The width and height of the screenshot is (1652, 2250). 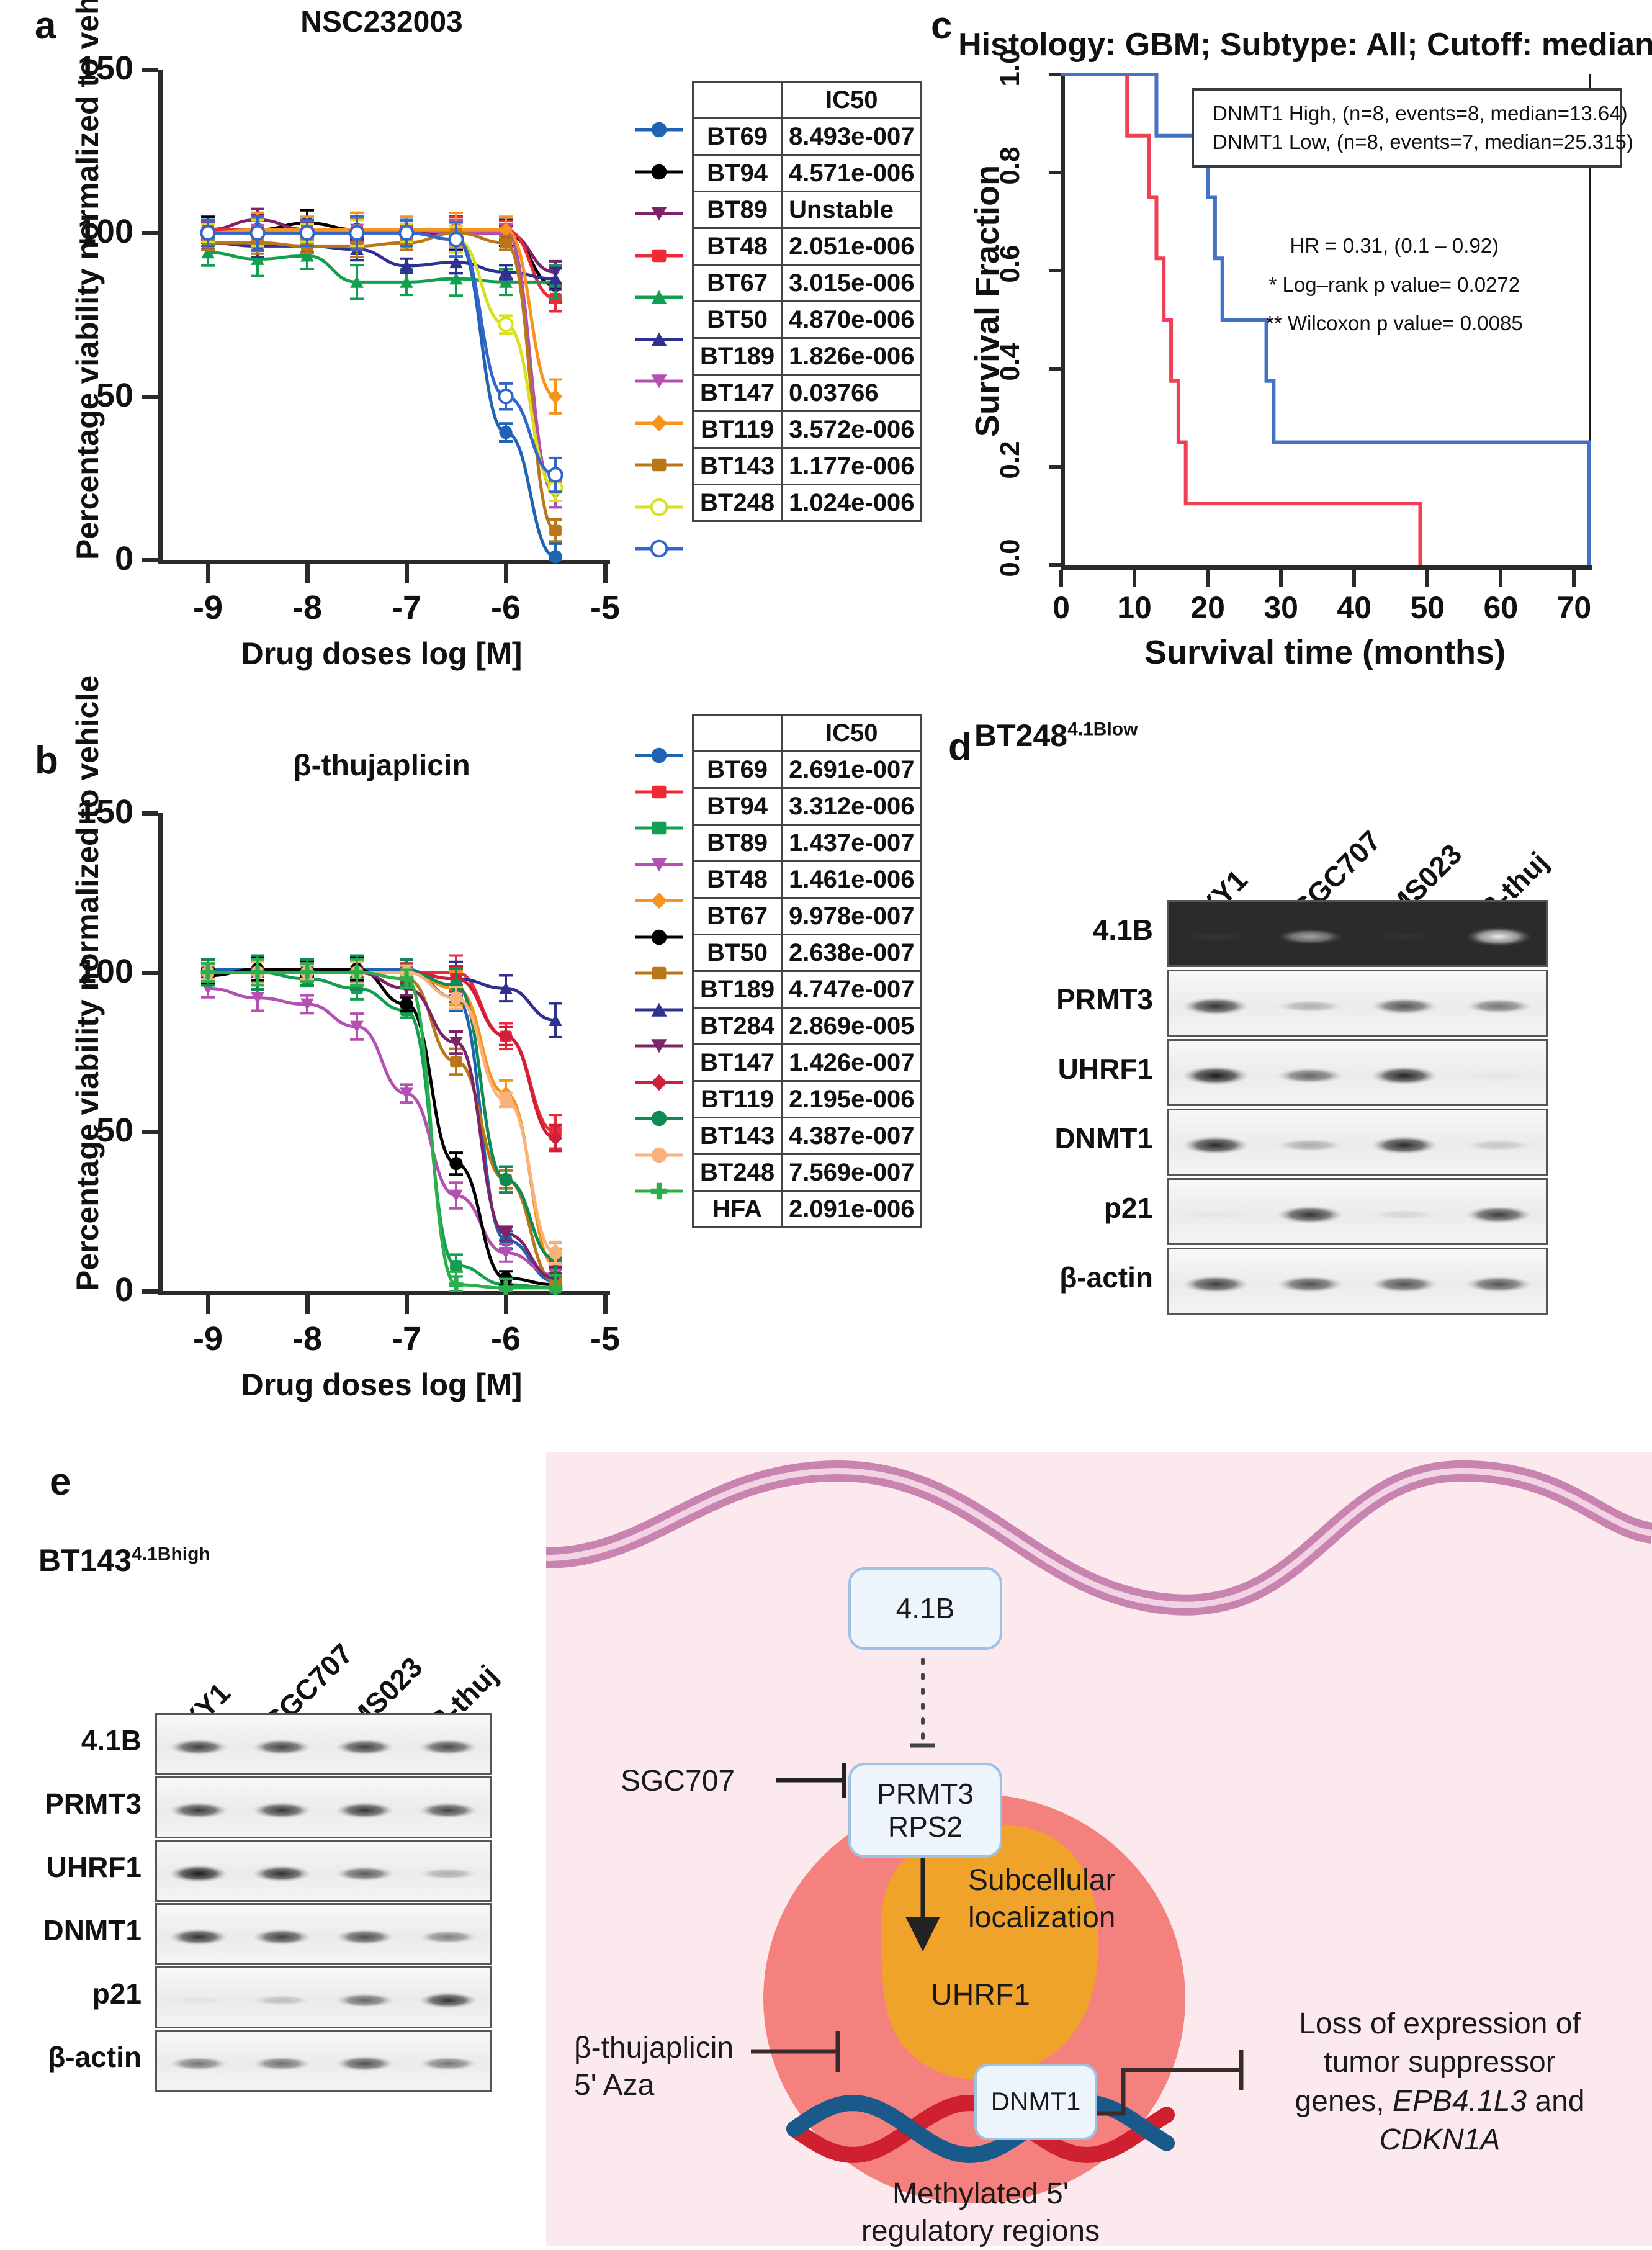 What do you see at coordinates (659, 1045) in the screenshot?
I see `legend-marker-BT147` at bounding box center [659, 1045].